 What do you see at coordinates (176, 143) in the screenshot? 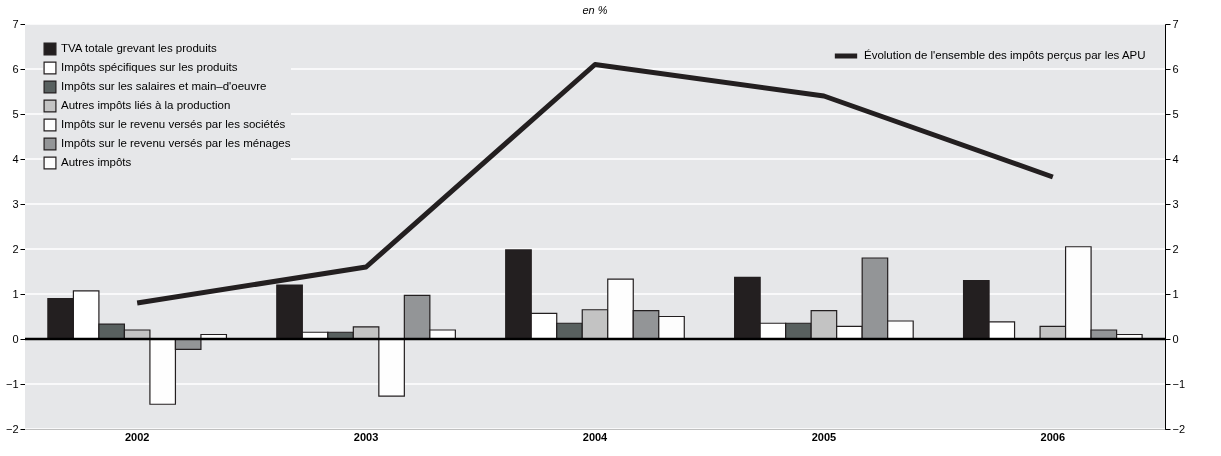
I see `legend-label: Impôts sur le revenu versés par les ménages` at bounding box center [176, 143].